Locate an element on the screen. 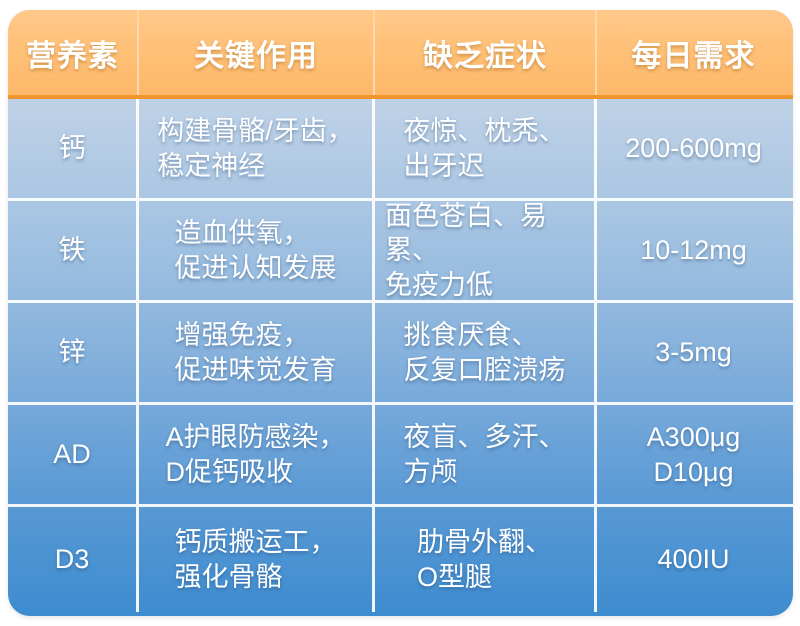 This screenshot has height=626, width=800. cell-daily-requirement-text: 200-600mg is located at coordinates (693, 148).